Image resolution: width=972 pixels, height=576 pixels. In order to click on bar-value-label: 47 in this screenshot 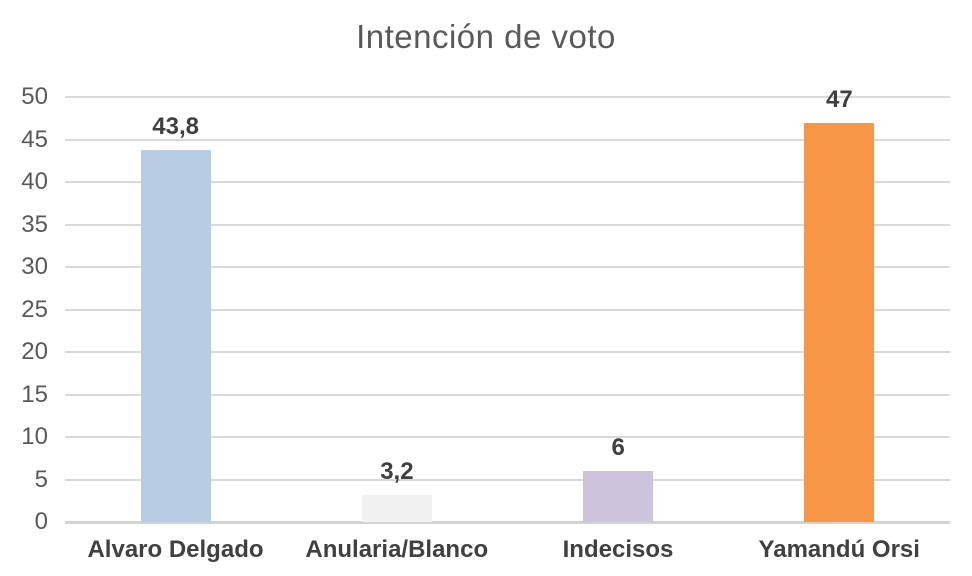, I will do `click(839, 99)`.